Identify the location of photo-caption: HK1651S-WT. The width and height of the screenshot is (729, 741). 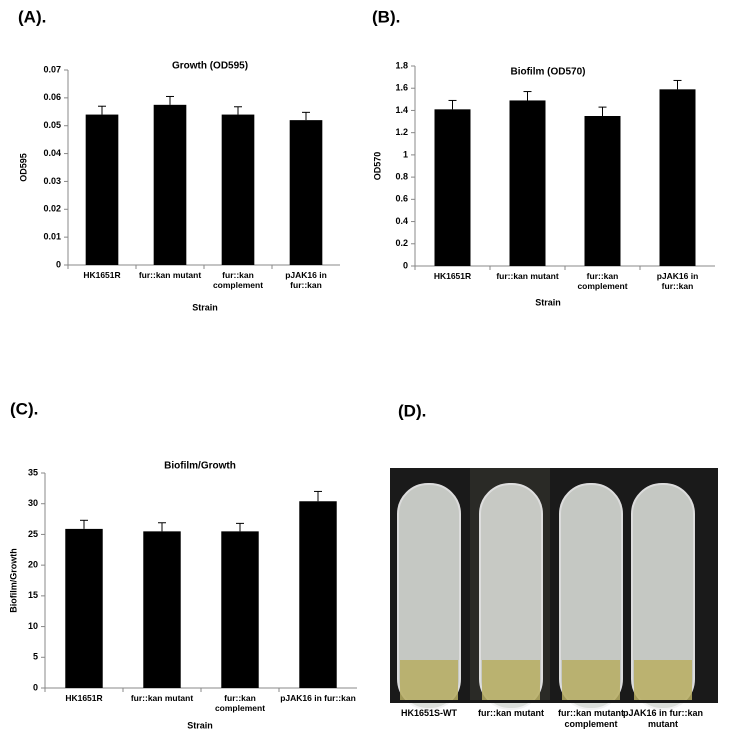
(428, 713).